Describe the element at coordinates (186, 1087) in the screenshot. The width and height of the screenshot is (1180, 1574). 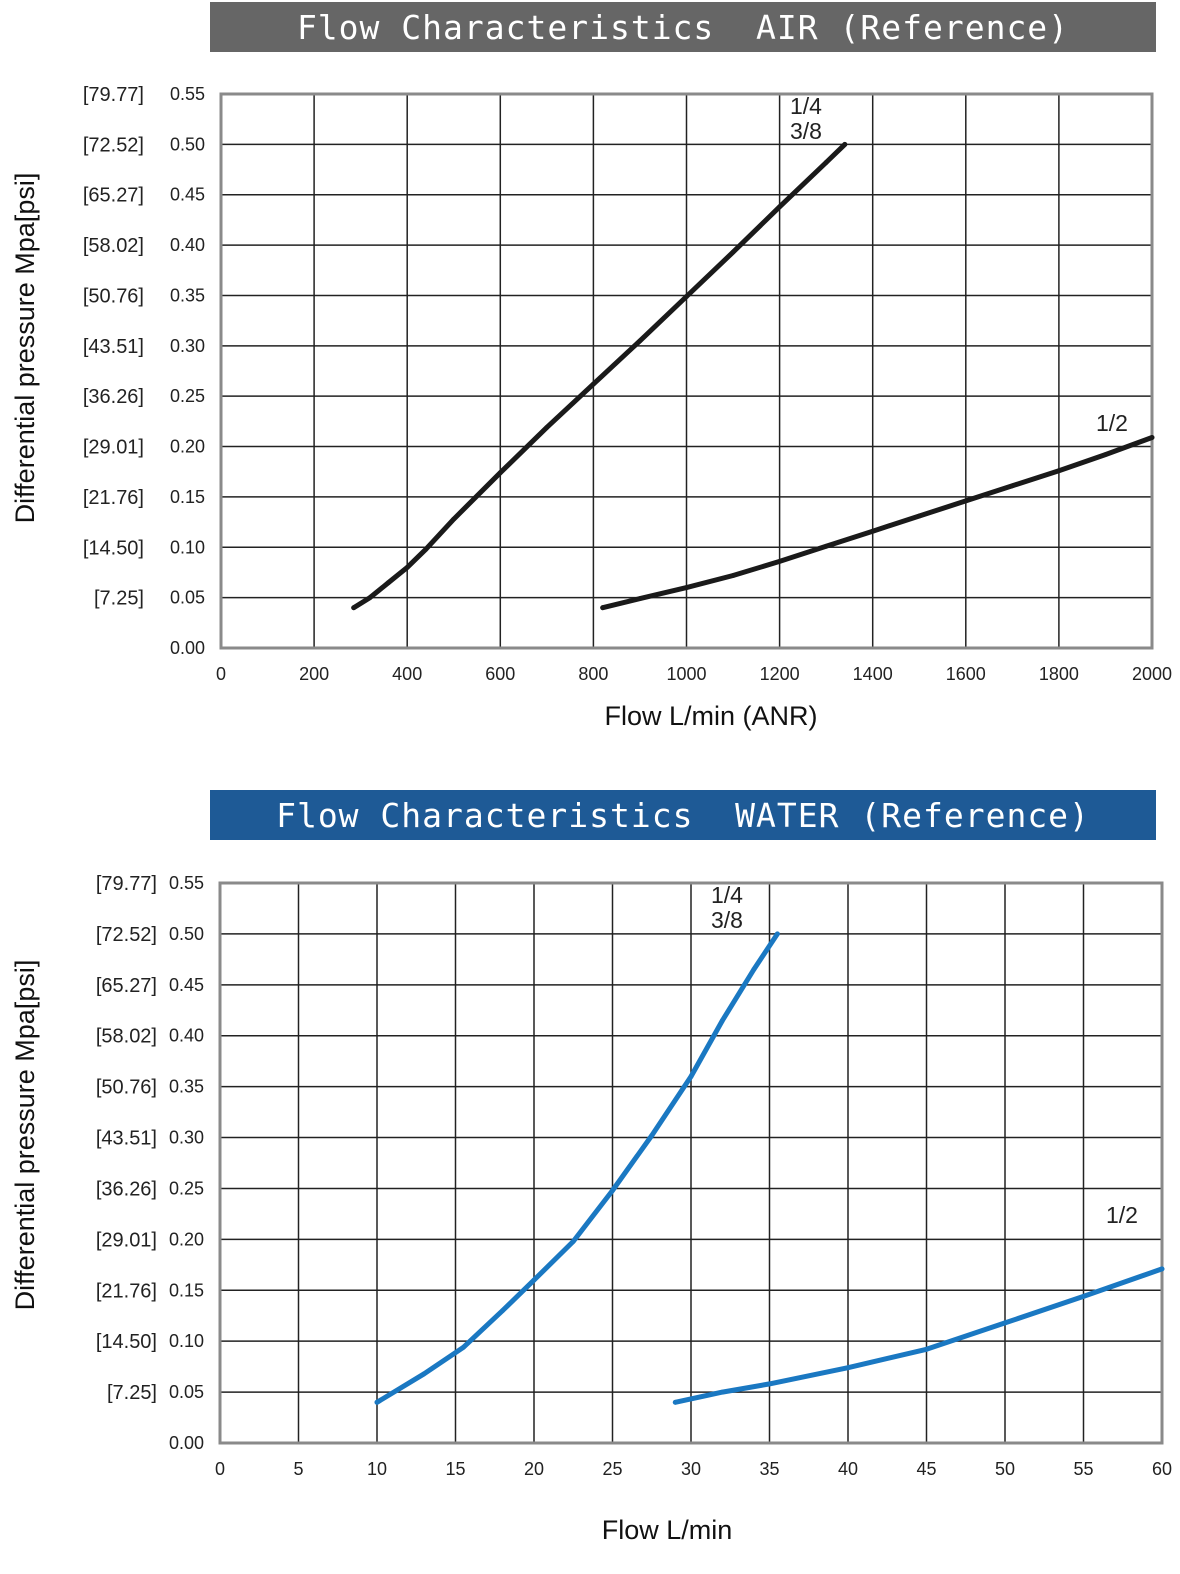
I see `water-y-tick-label: 0.35` at that location.